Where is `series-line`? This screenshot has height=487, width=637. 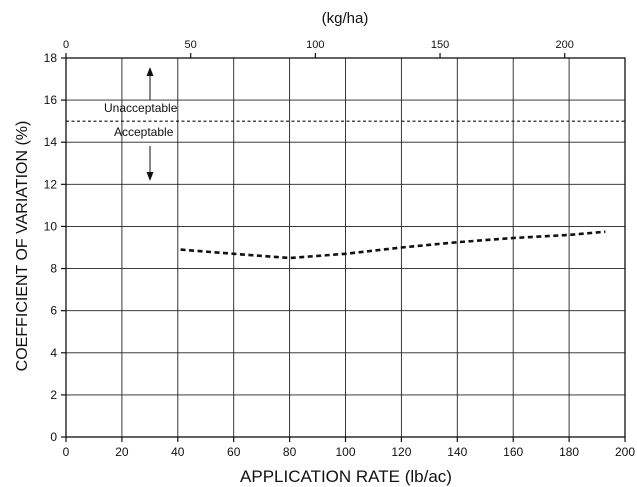
series-line is located at coordinates (393, 245).